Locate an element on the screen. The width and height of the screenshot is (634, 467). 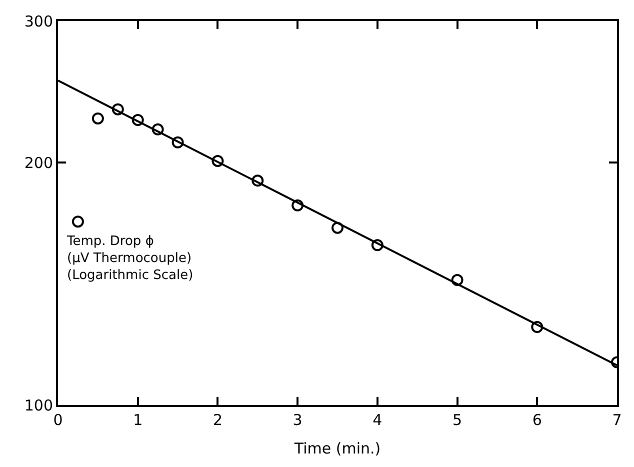
x-axis-title: Time (min.) is located at coordinates (337, 449).